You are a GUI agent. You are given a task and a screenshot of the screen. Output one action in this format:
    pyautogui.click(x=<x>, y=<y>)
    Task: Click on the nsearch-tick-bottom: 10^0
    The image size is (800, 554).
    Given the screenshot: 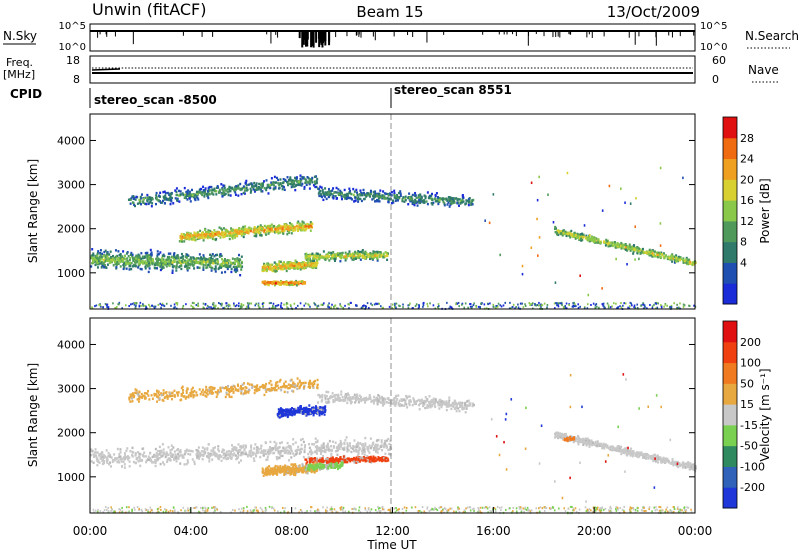 What is the action you would take?
    pyautogui.click(x=713, y=47)
    